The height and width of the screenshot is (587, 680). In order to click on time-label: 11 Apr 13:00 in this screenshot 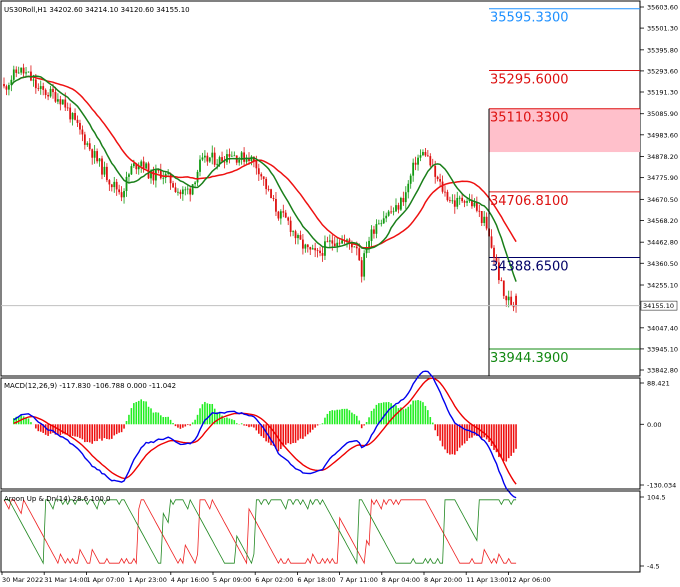, I will do `click(487, 580)`.